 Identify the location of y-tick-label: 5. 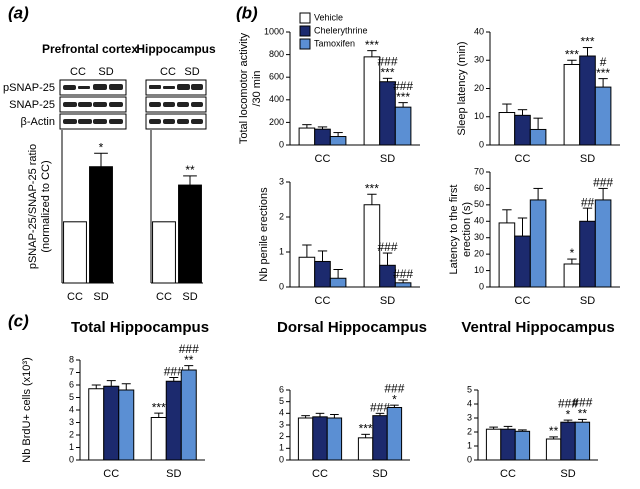
(469, 389).